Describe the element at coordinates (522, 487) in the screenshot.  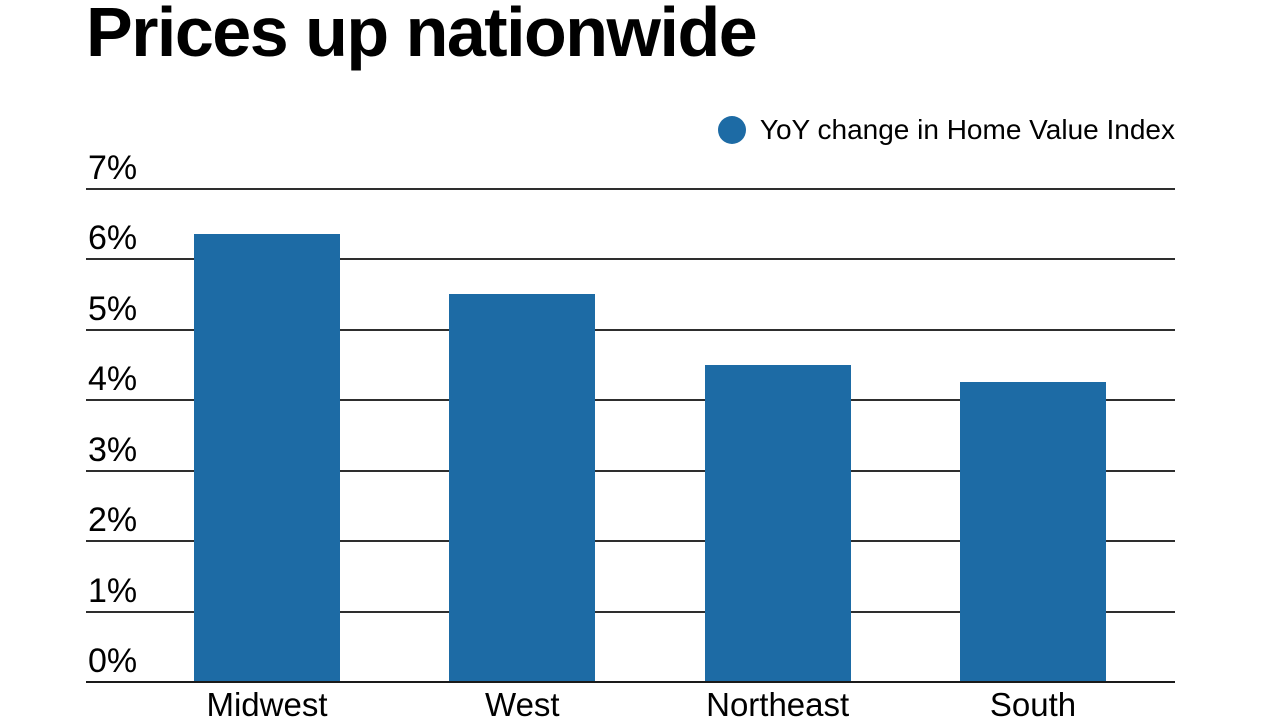
I see `bar-west` at that location.